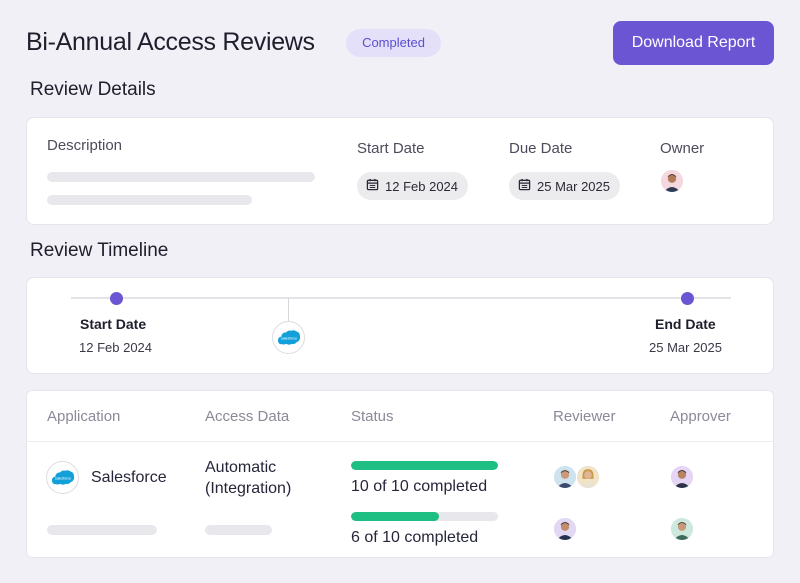 Image resolution: width=800 pixels, height=583 pixels. What do you see at coordinates (541, 148) in the screenshot?
I see `due-date-label: Due Date` at bounding box center [541, 148].